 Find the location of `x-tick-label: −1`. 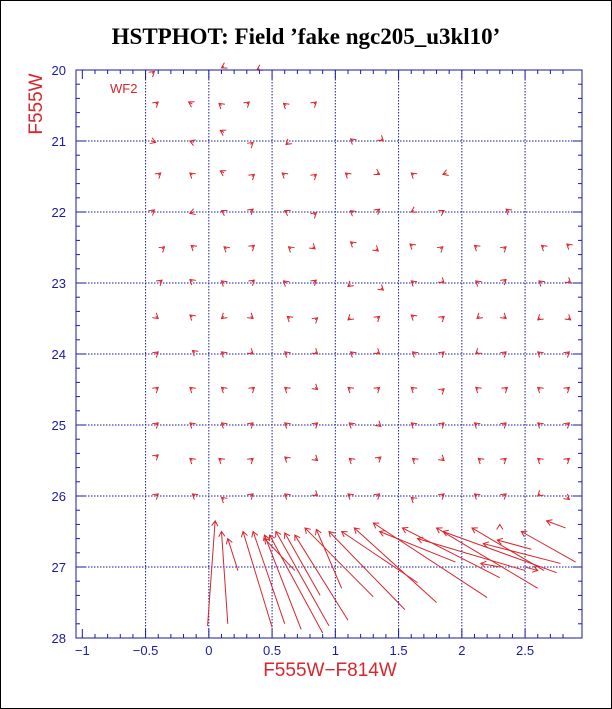

x-tick-label: −1 is located at coordinates (82, 650).